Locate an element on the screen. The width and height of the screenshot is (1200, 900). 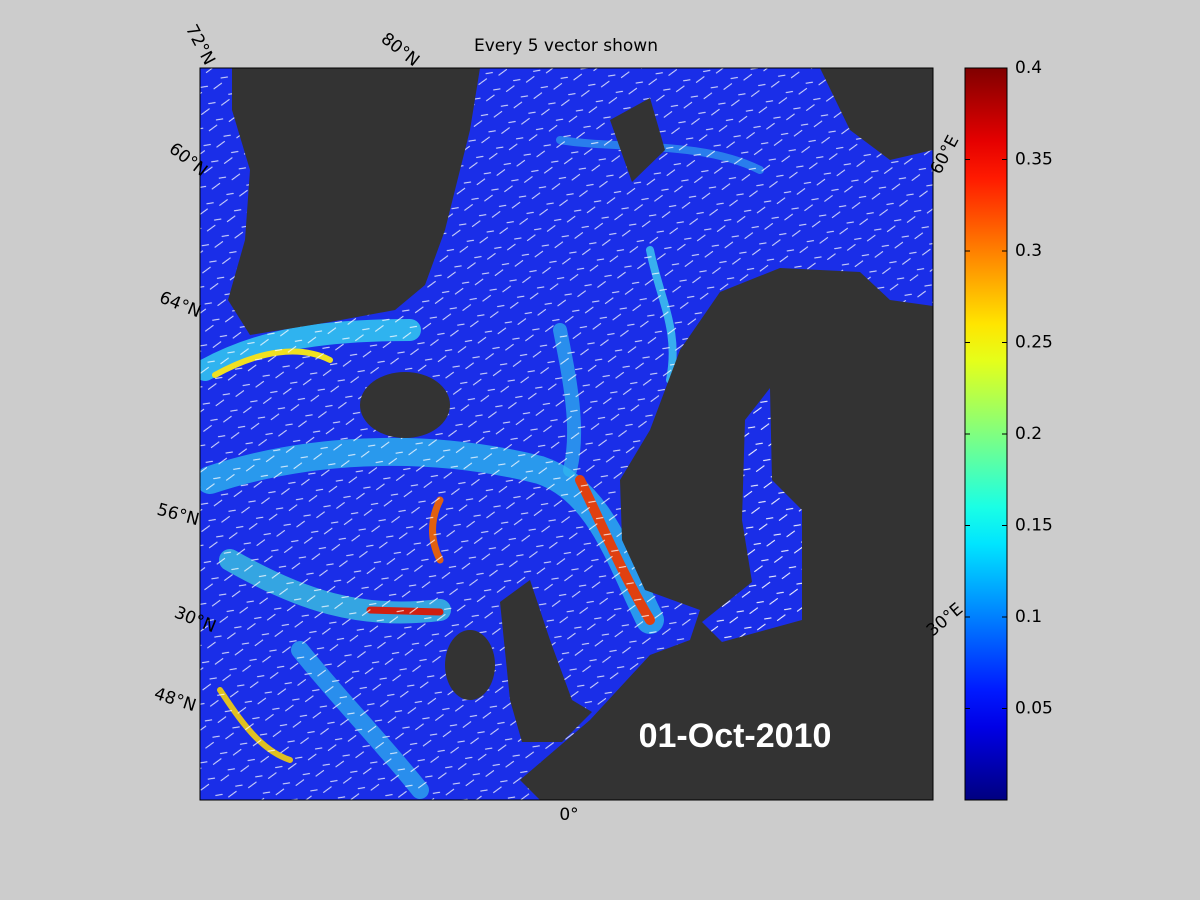
colorbar-tick-label: 0.35 is located at coordinates (1034, 160).